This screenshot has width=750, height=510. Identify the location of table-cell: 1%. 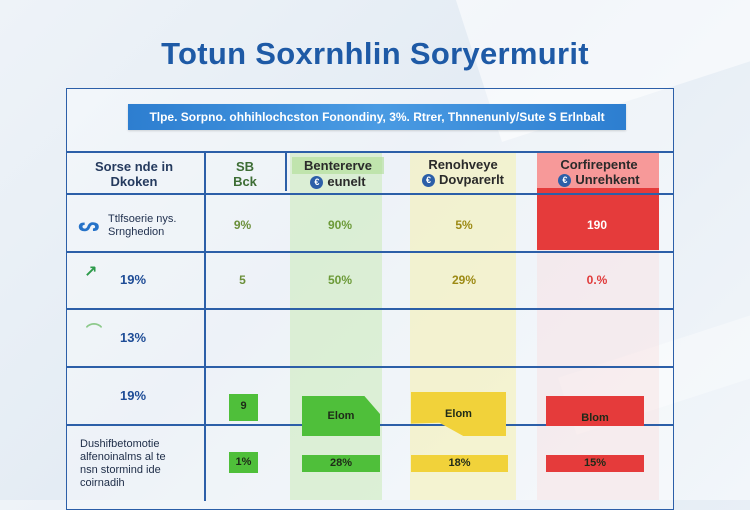
(243, 462).